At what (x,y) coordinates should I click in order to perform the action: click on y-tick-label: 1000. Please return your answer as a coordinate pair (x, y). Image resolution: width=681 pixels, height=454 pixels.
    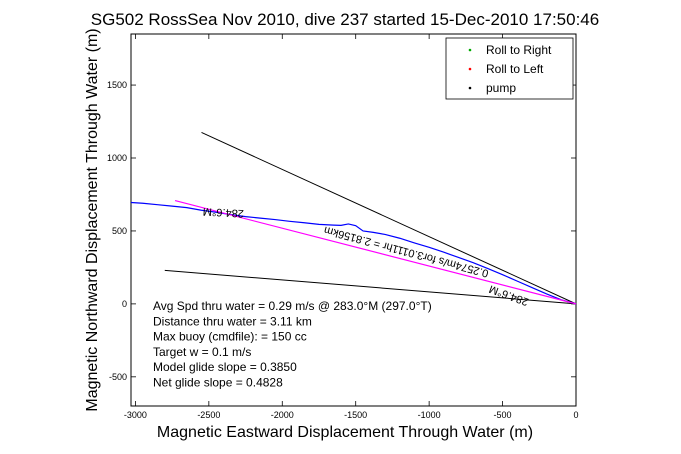
    Looking at the image, I should click on (117, 158).